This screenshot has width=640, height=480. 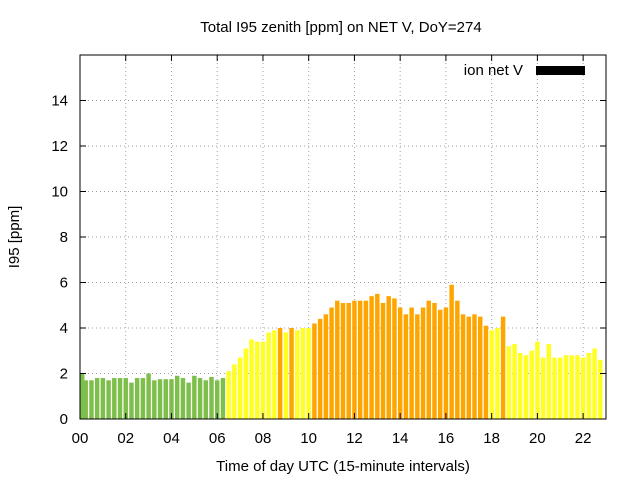 I want to click on x-axis-label: Time of day UTC (15-minute intervals), so click(x=343, y=466).